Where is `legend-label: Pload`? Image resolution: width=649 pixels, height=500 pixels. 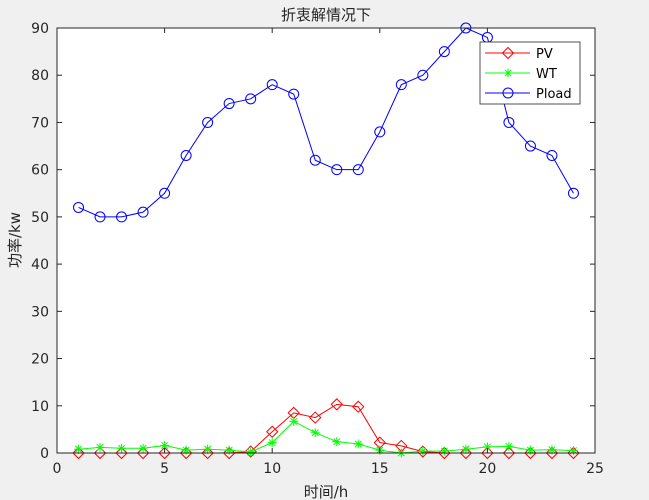 legend-label: Pload is located at coordinates (554, 94).